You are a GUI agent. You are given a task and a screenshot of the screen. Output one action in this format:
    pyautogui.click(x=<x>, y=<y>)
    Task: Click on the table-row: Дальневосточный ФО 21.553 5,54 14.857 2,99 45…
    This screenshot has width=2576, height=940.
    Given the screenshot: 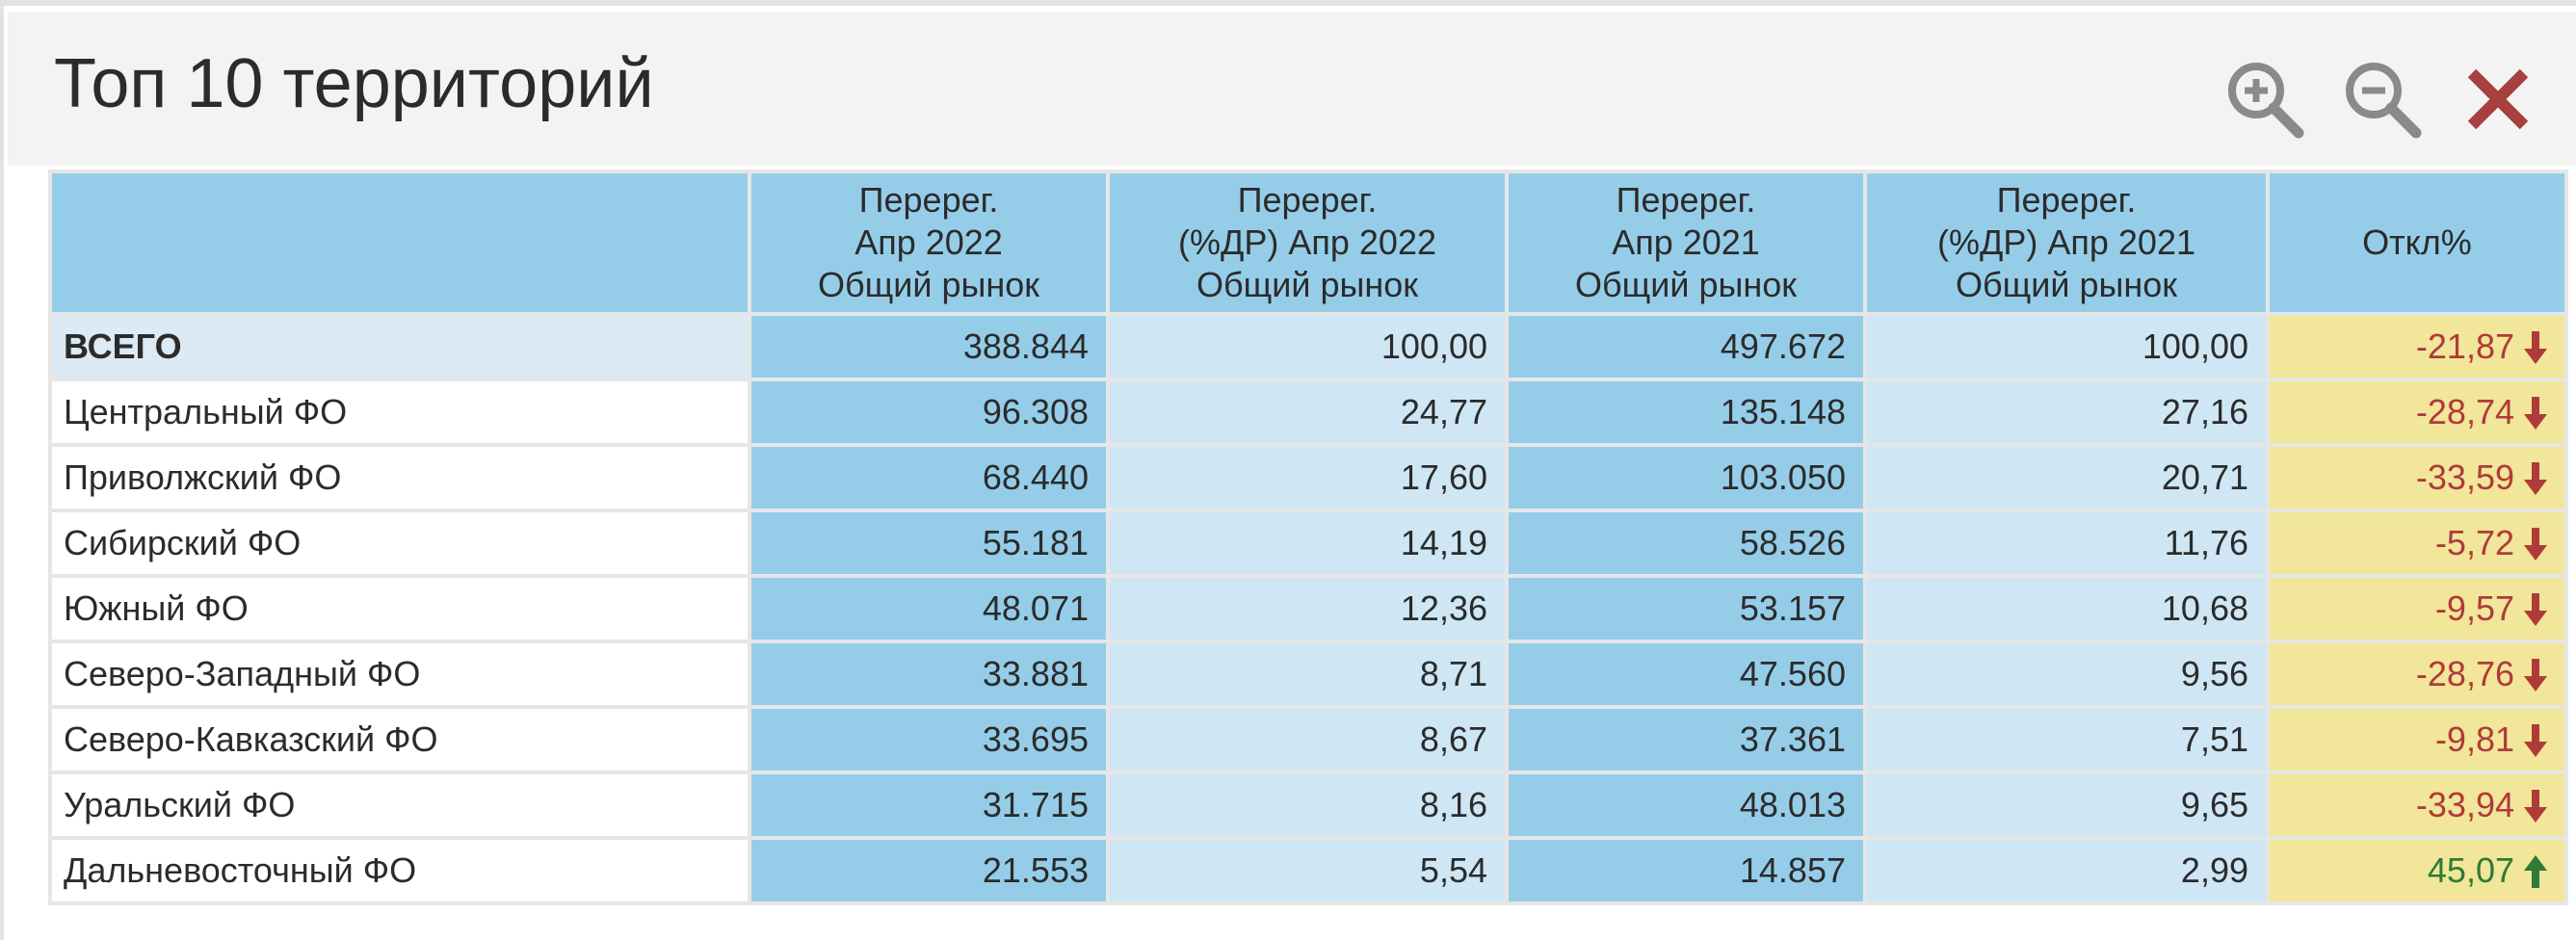 What is the action you would take?
    pyautogui.click(x=1308, y=870)
    